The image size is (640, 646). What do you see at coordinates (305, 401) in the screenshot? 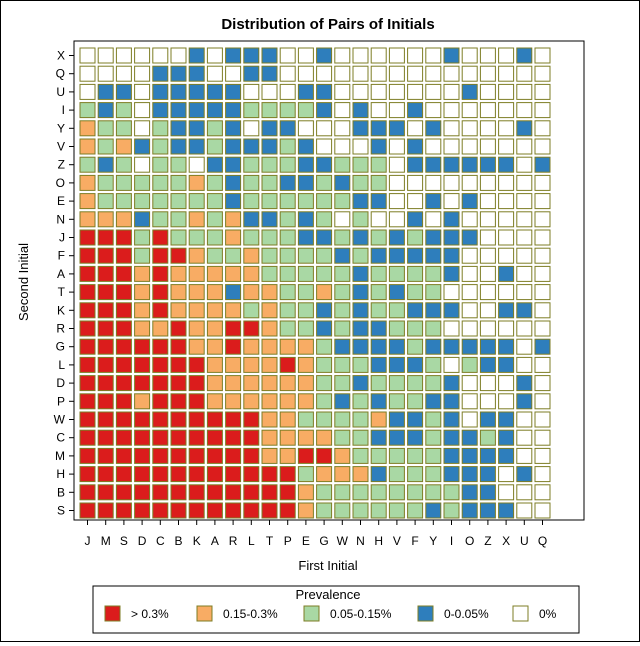
I see `cell-E-P` at bounding box center [305, 401].